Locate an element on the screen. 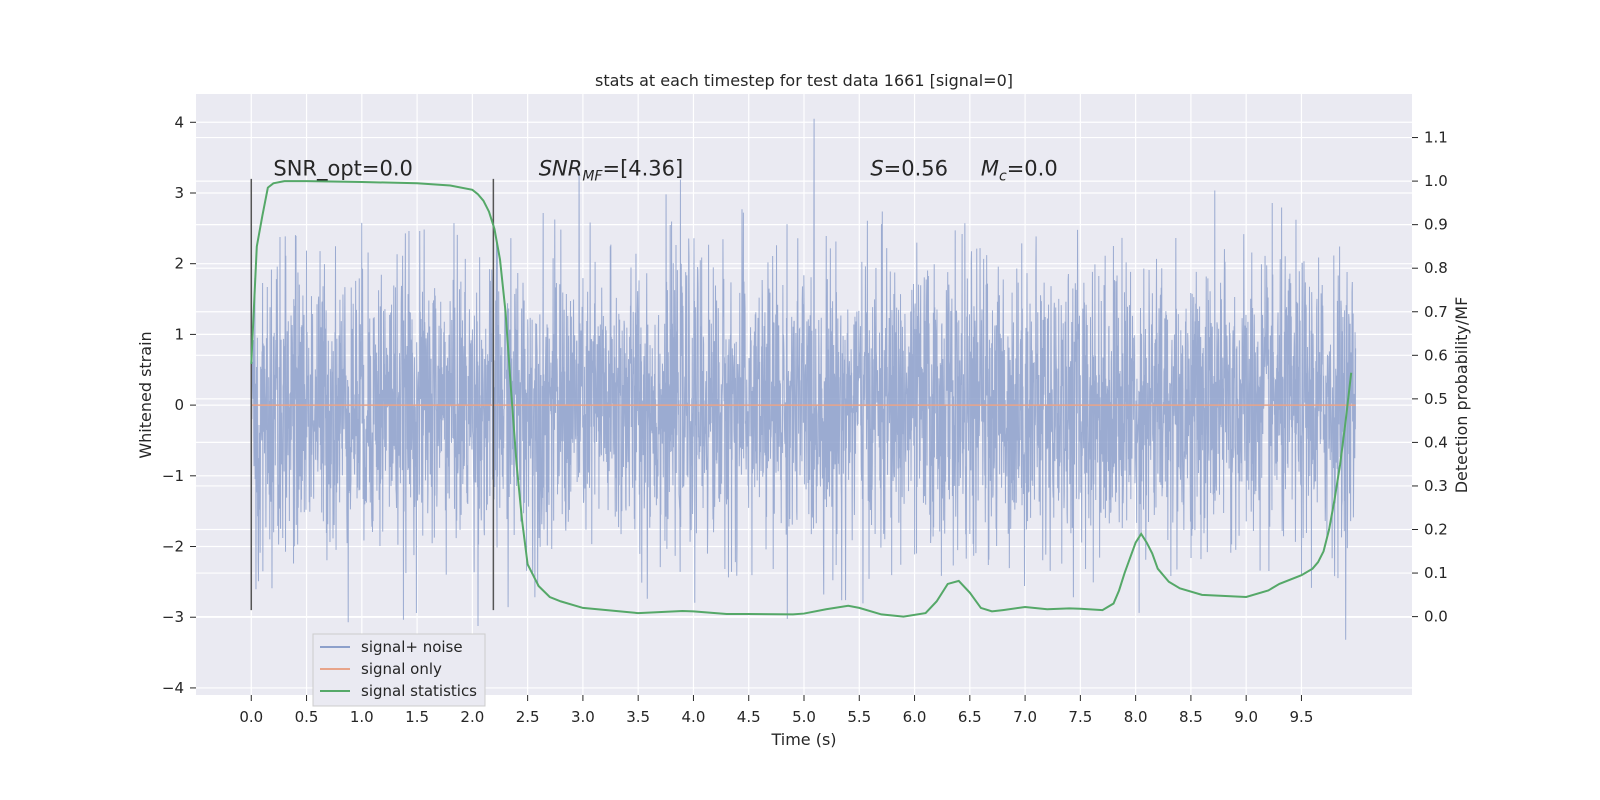 This screenshot has width=1600, height=800. y-axis-right-label: Detection probability/MF is located at coordinates (1461, 395).